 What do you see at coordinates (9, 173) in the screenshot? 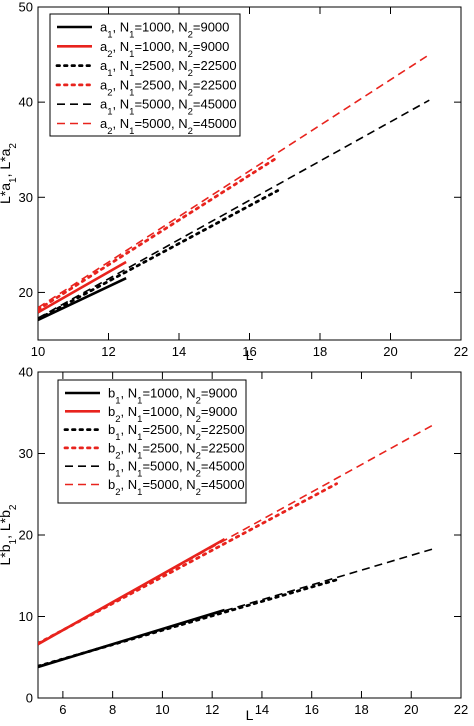
I see `y-axis-label: L*a1, L*a2` at bounding box center [9, 173].